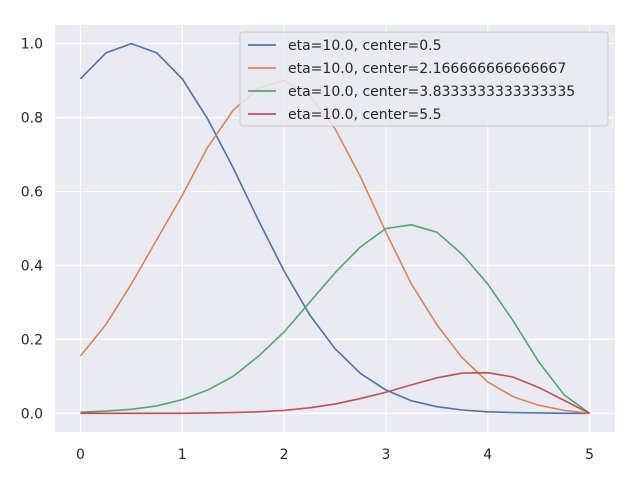  Describe the element at coordinates (32, 193) in the screenshot. I see `y-tick-label: 0.6` at that location.